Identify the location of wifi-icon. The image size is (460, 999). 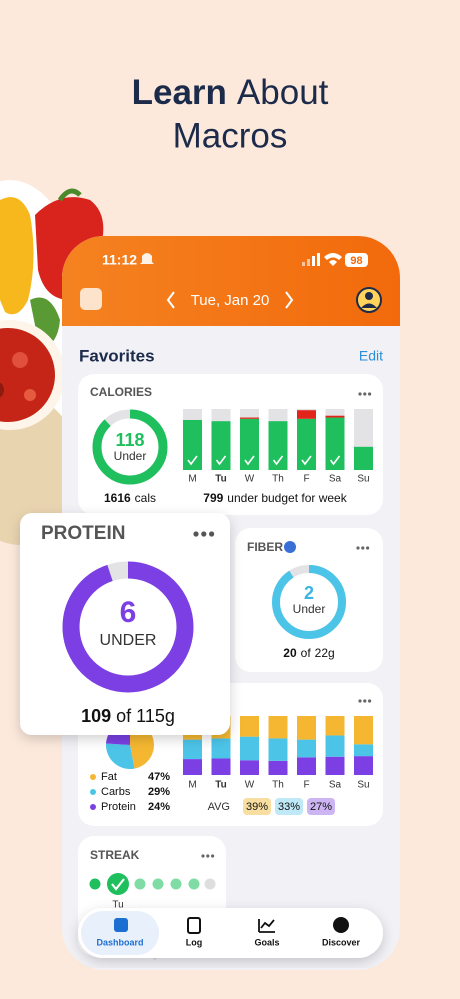
(333, 259).